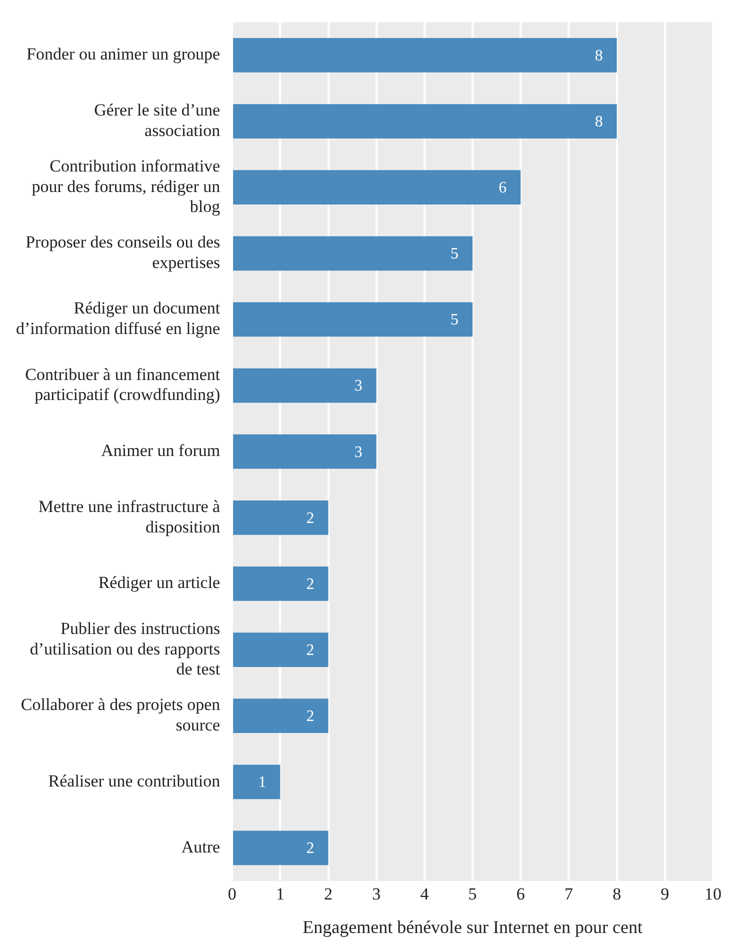 This screenshot has width=737, height=947. What do you see at coordinates (123, 54) in the screenshot?
I see `y-tick-label: Fonder ou animer un groupe` at bounding box center [123, 54].